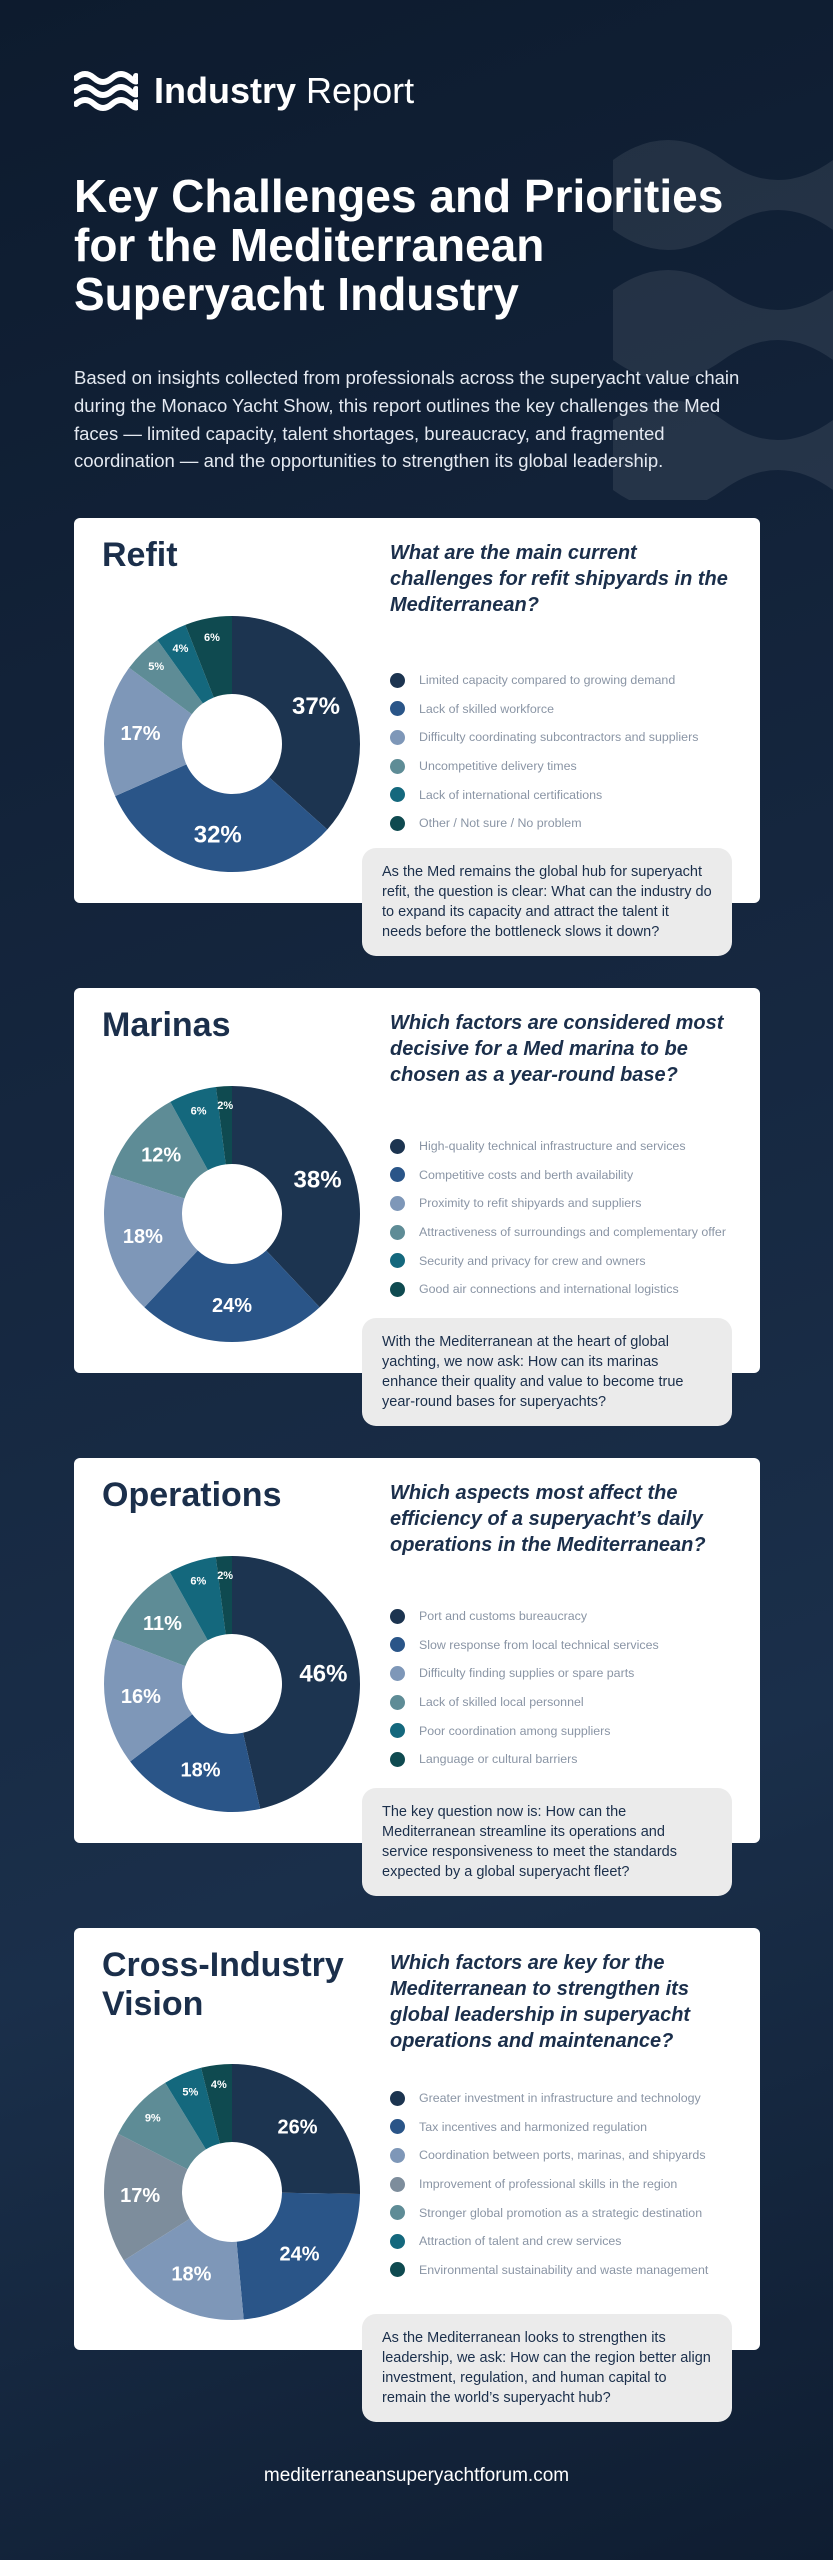 The image size is (833, 2560). Describe the element at coordinates (316, 706) in the screenshot. I see `slice-label: 37%` at that location.